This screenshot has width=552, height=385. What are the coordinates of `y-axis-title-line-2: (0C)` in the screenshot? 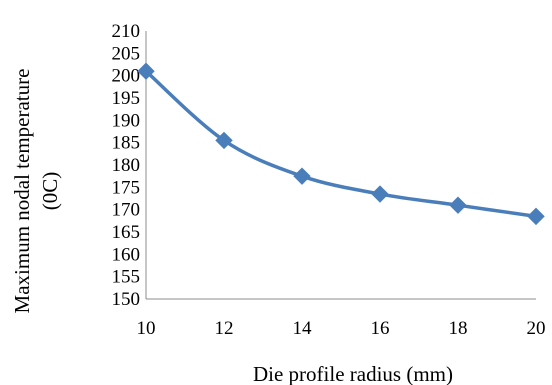 It's located at (50, 191).